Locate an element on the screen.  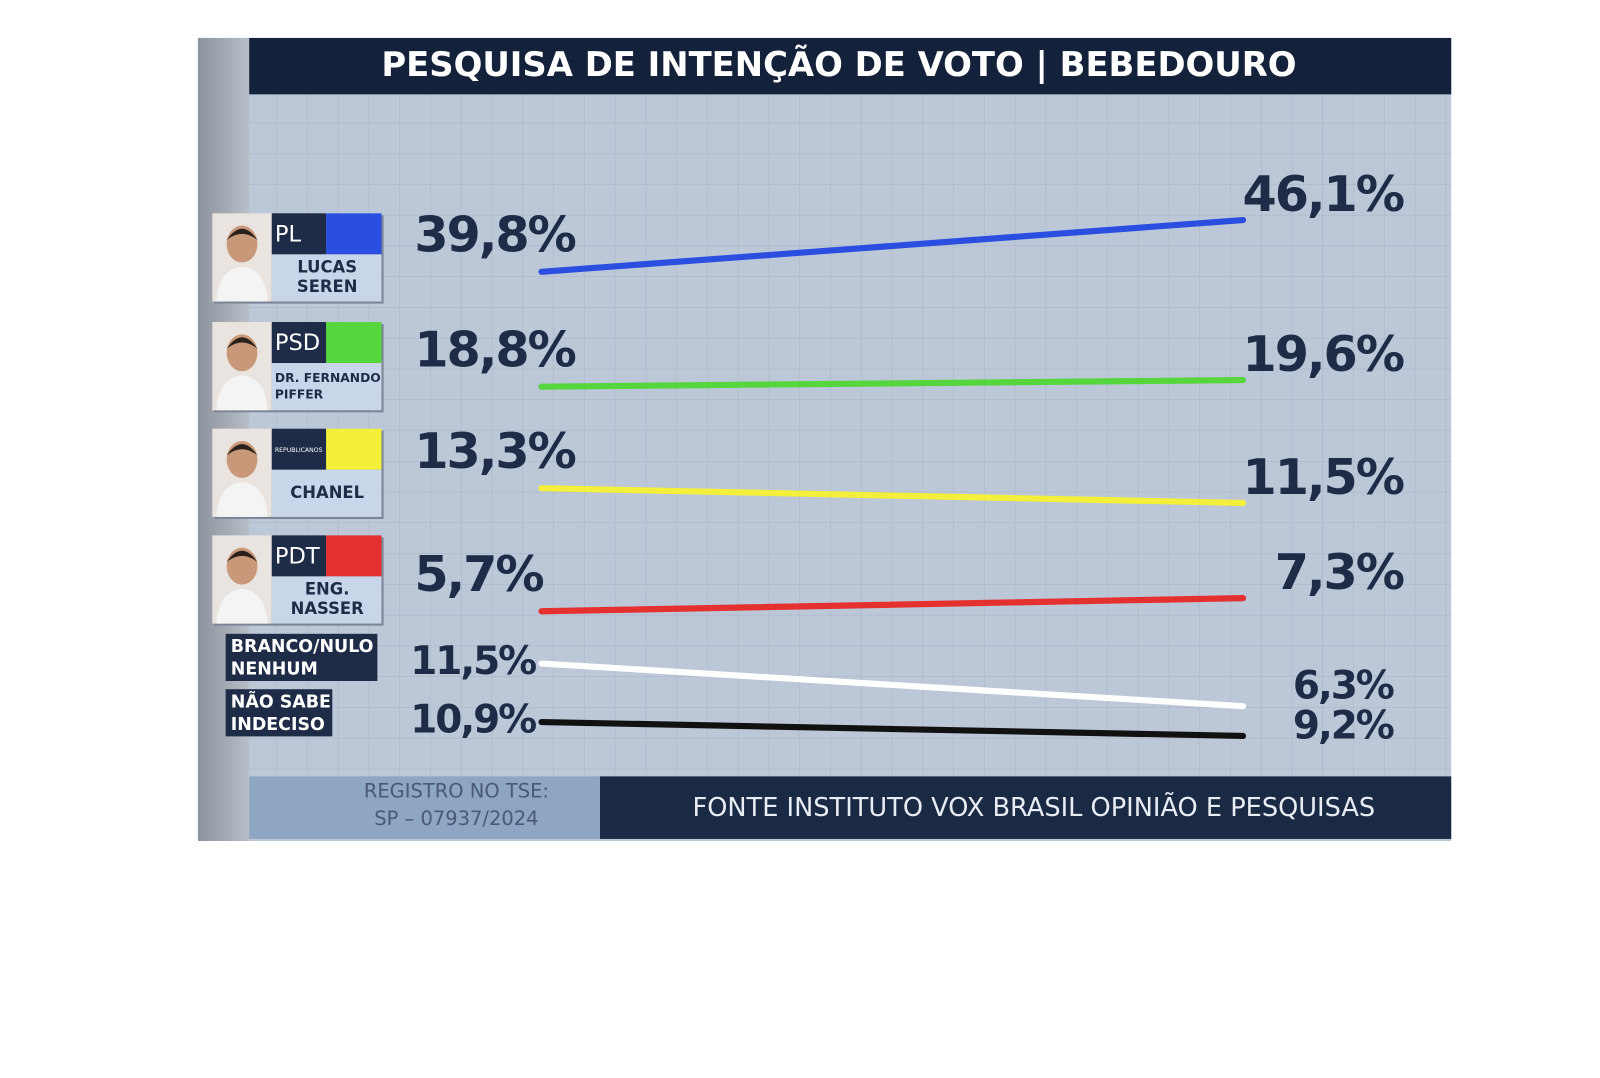
option-name: NÃO SABE is located at coordinates (281, 701).